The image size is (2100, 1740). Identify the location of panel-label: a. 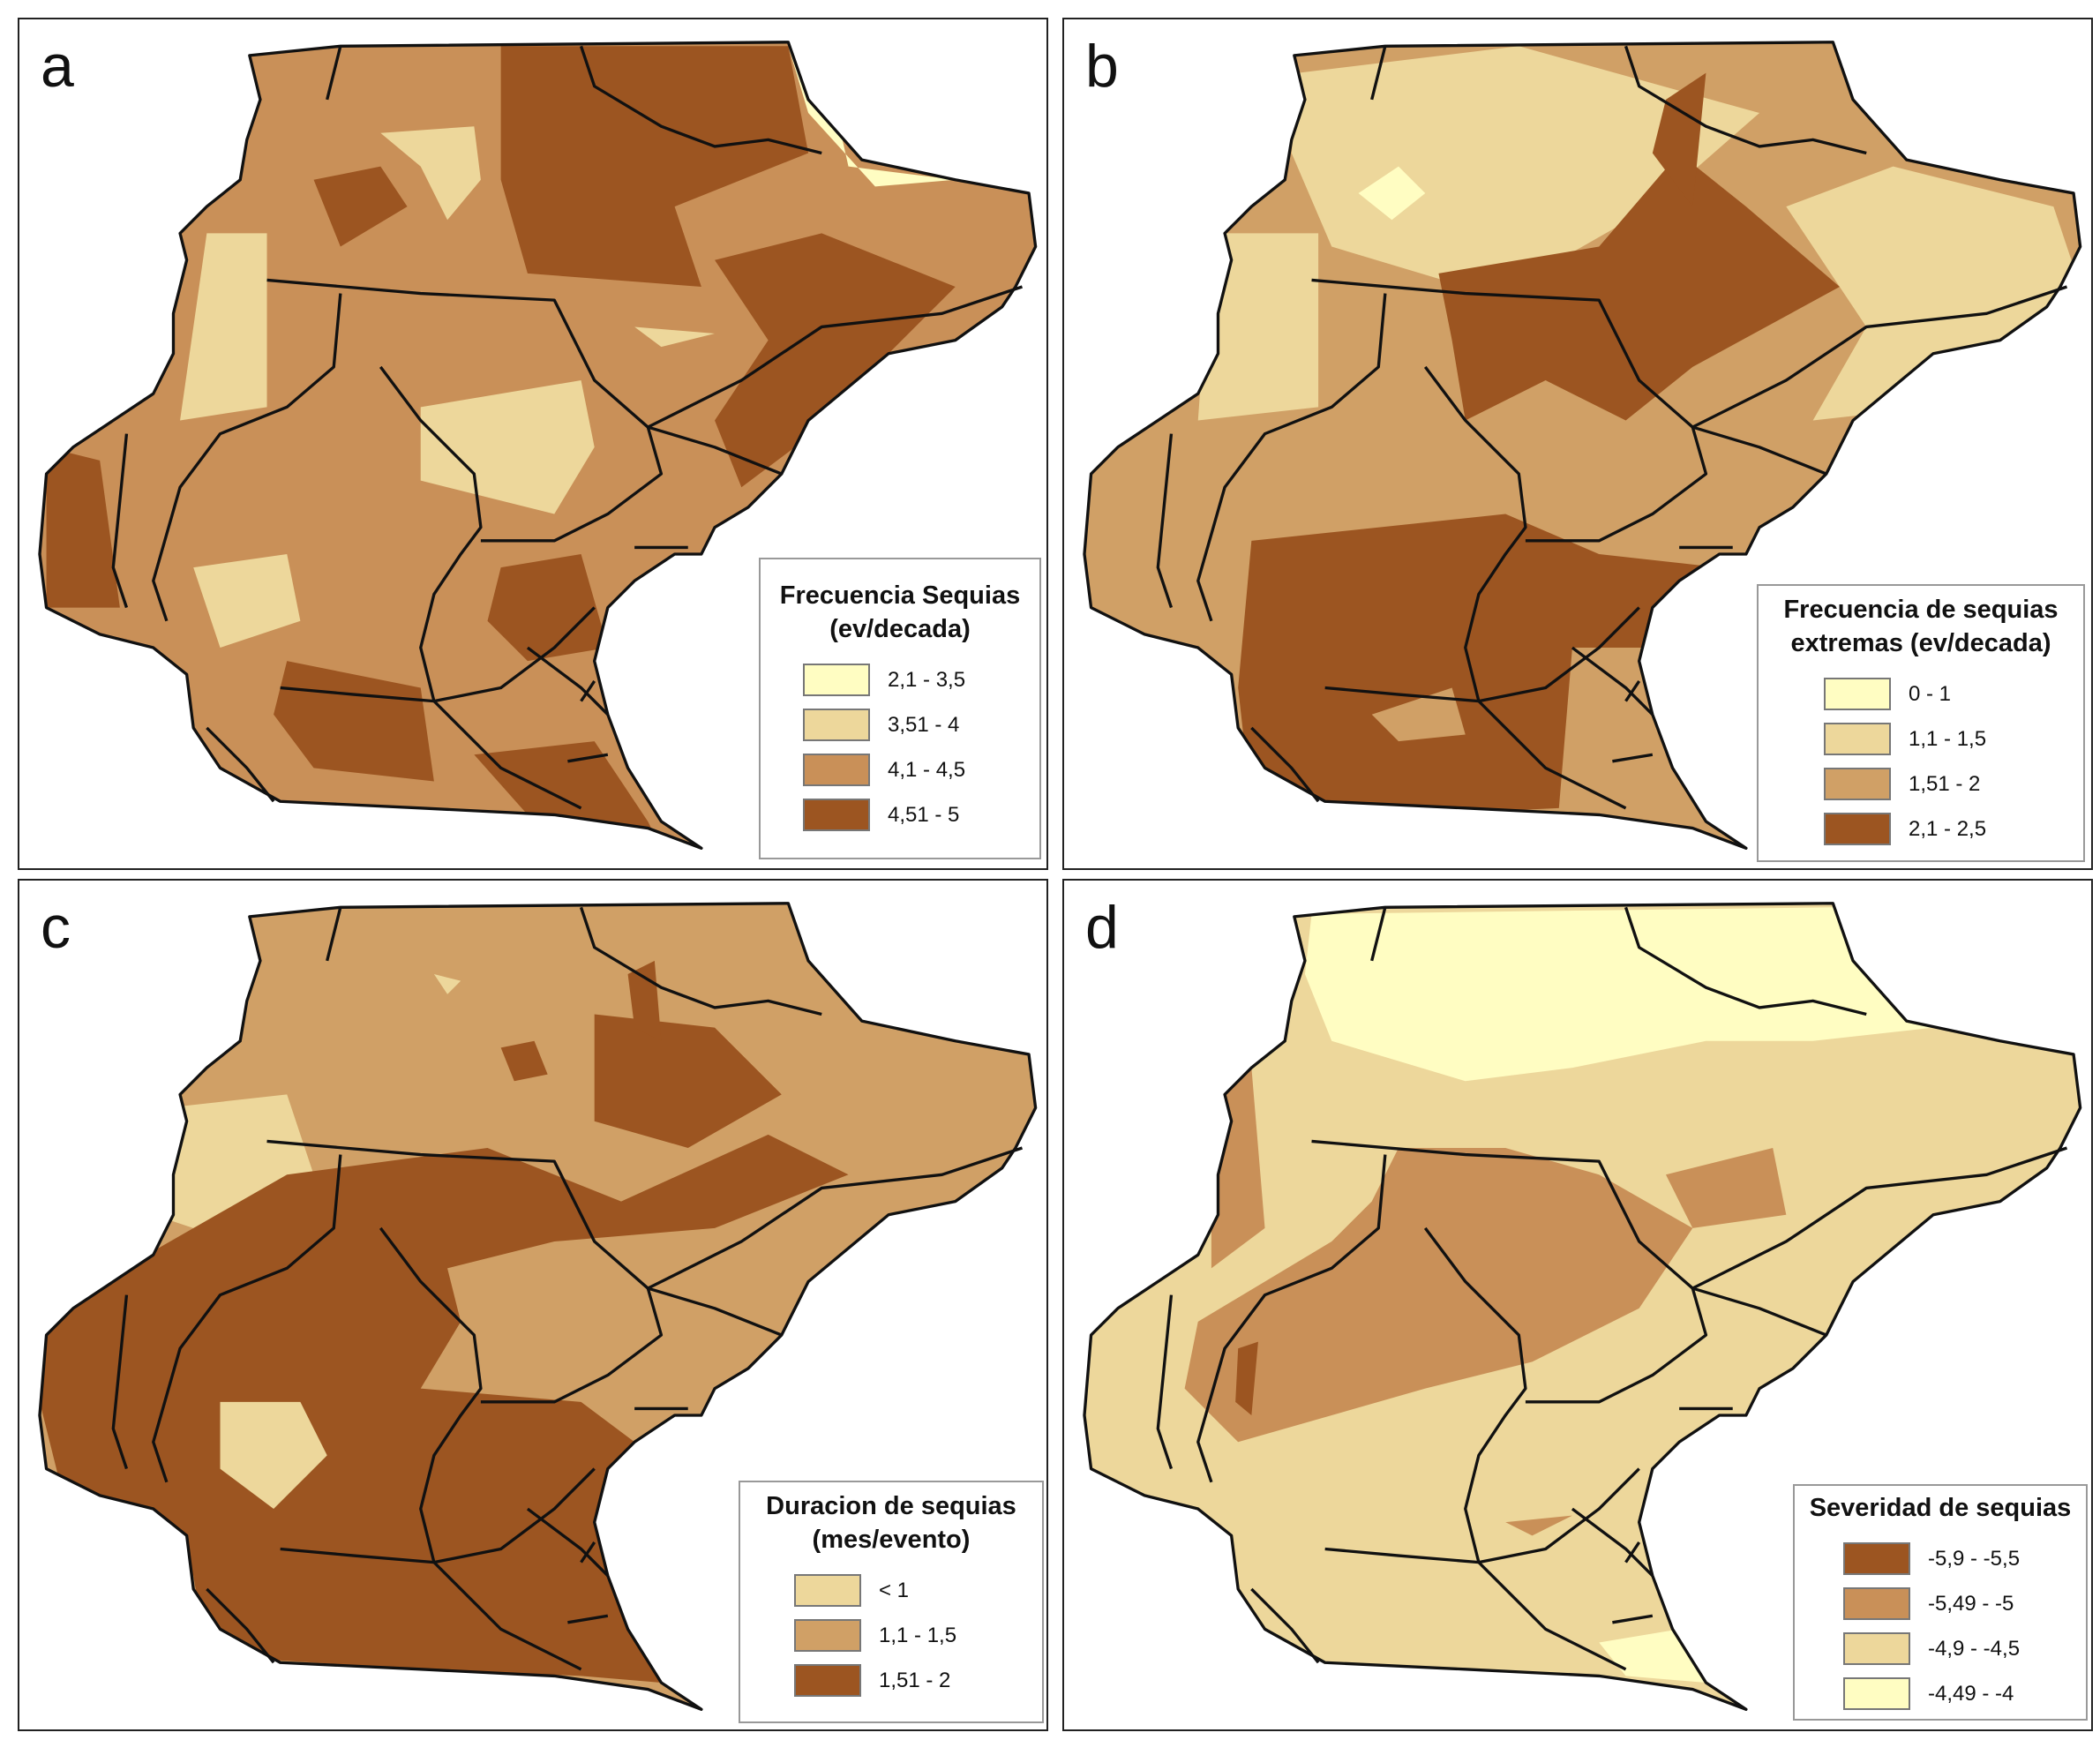
(57, 66).